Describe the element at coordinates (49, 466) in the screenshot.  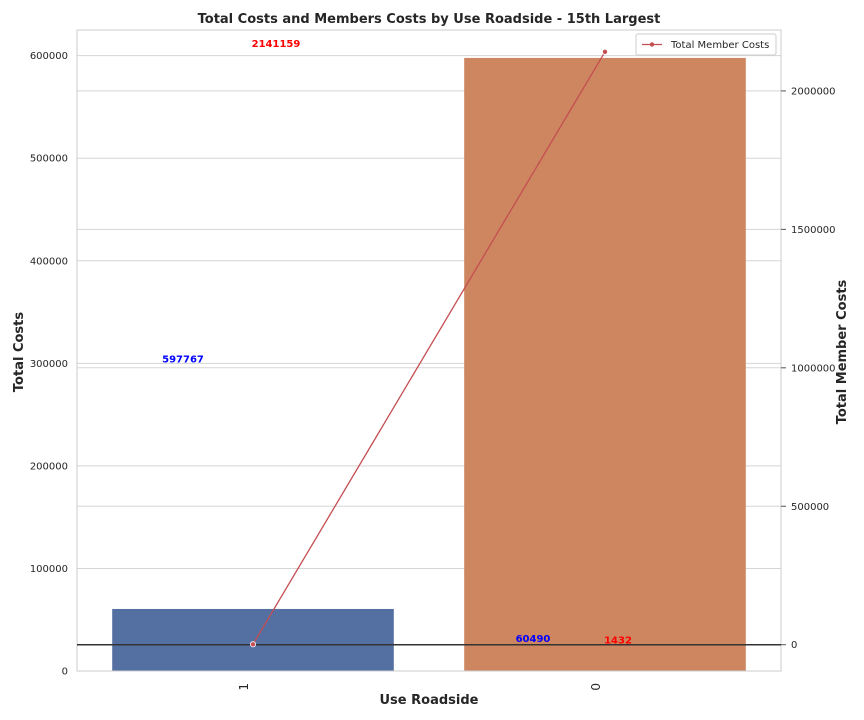
I see `left-tick-label: 200000` at that location.